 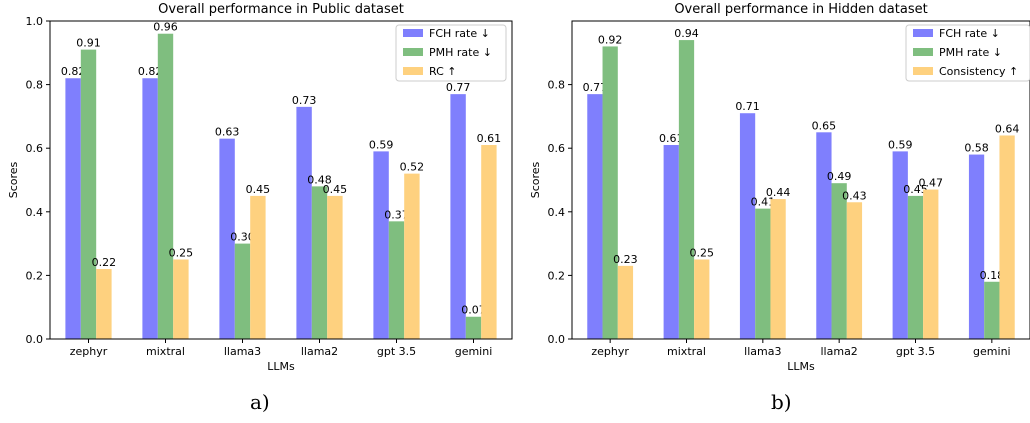 I want to click on legend: FCH rate ↓ PMH rate ↓ Consistency ↑, so click(x=967, y=53).